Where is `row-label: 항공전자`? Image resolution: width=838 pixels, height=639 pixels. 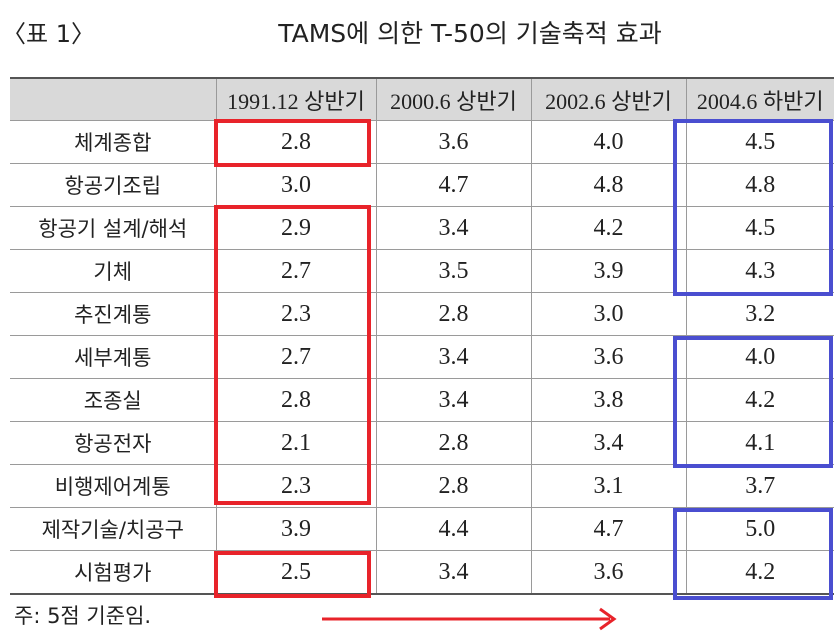
row-label: 항공전자 is located at coordinates (113, 443).